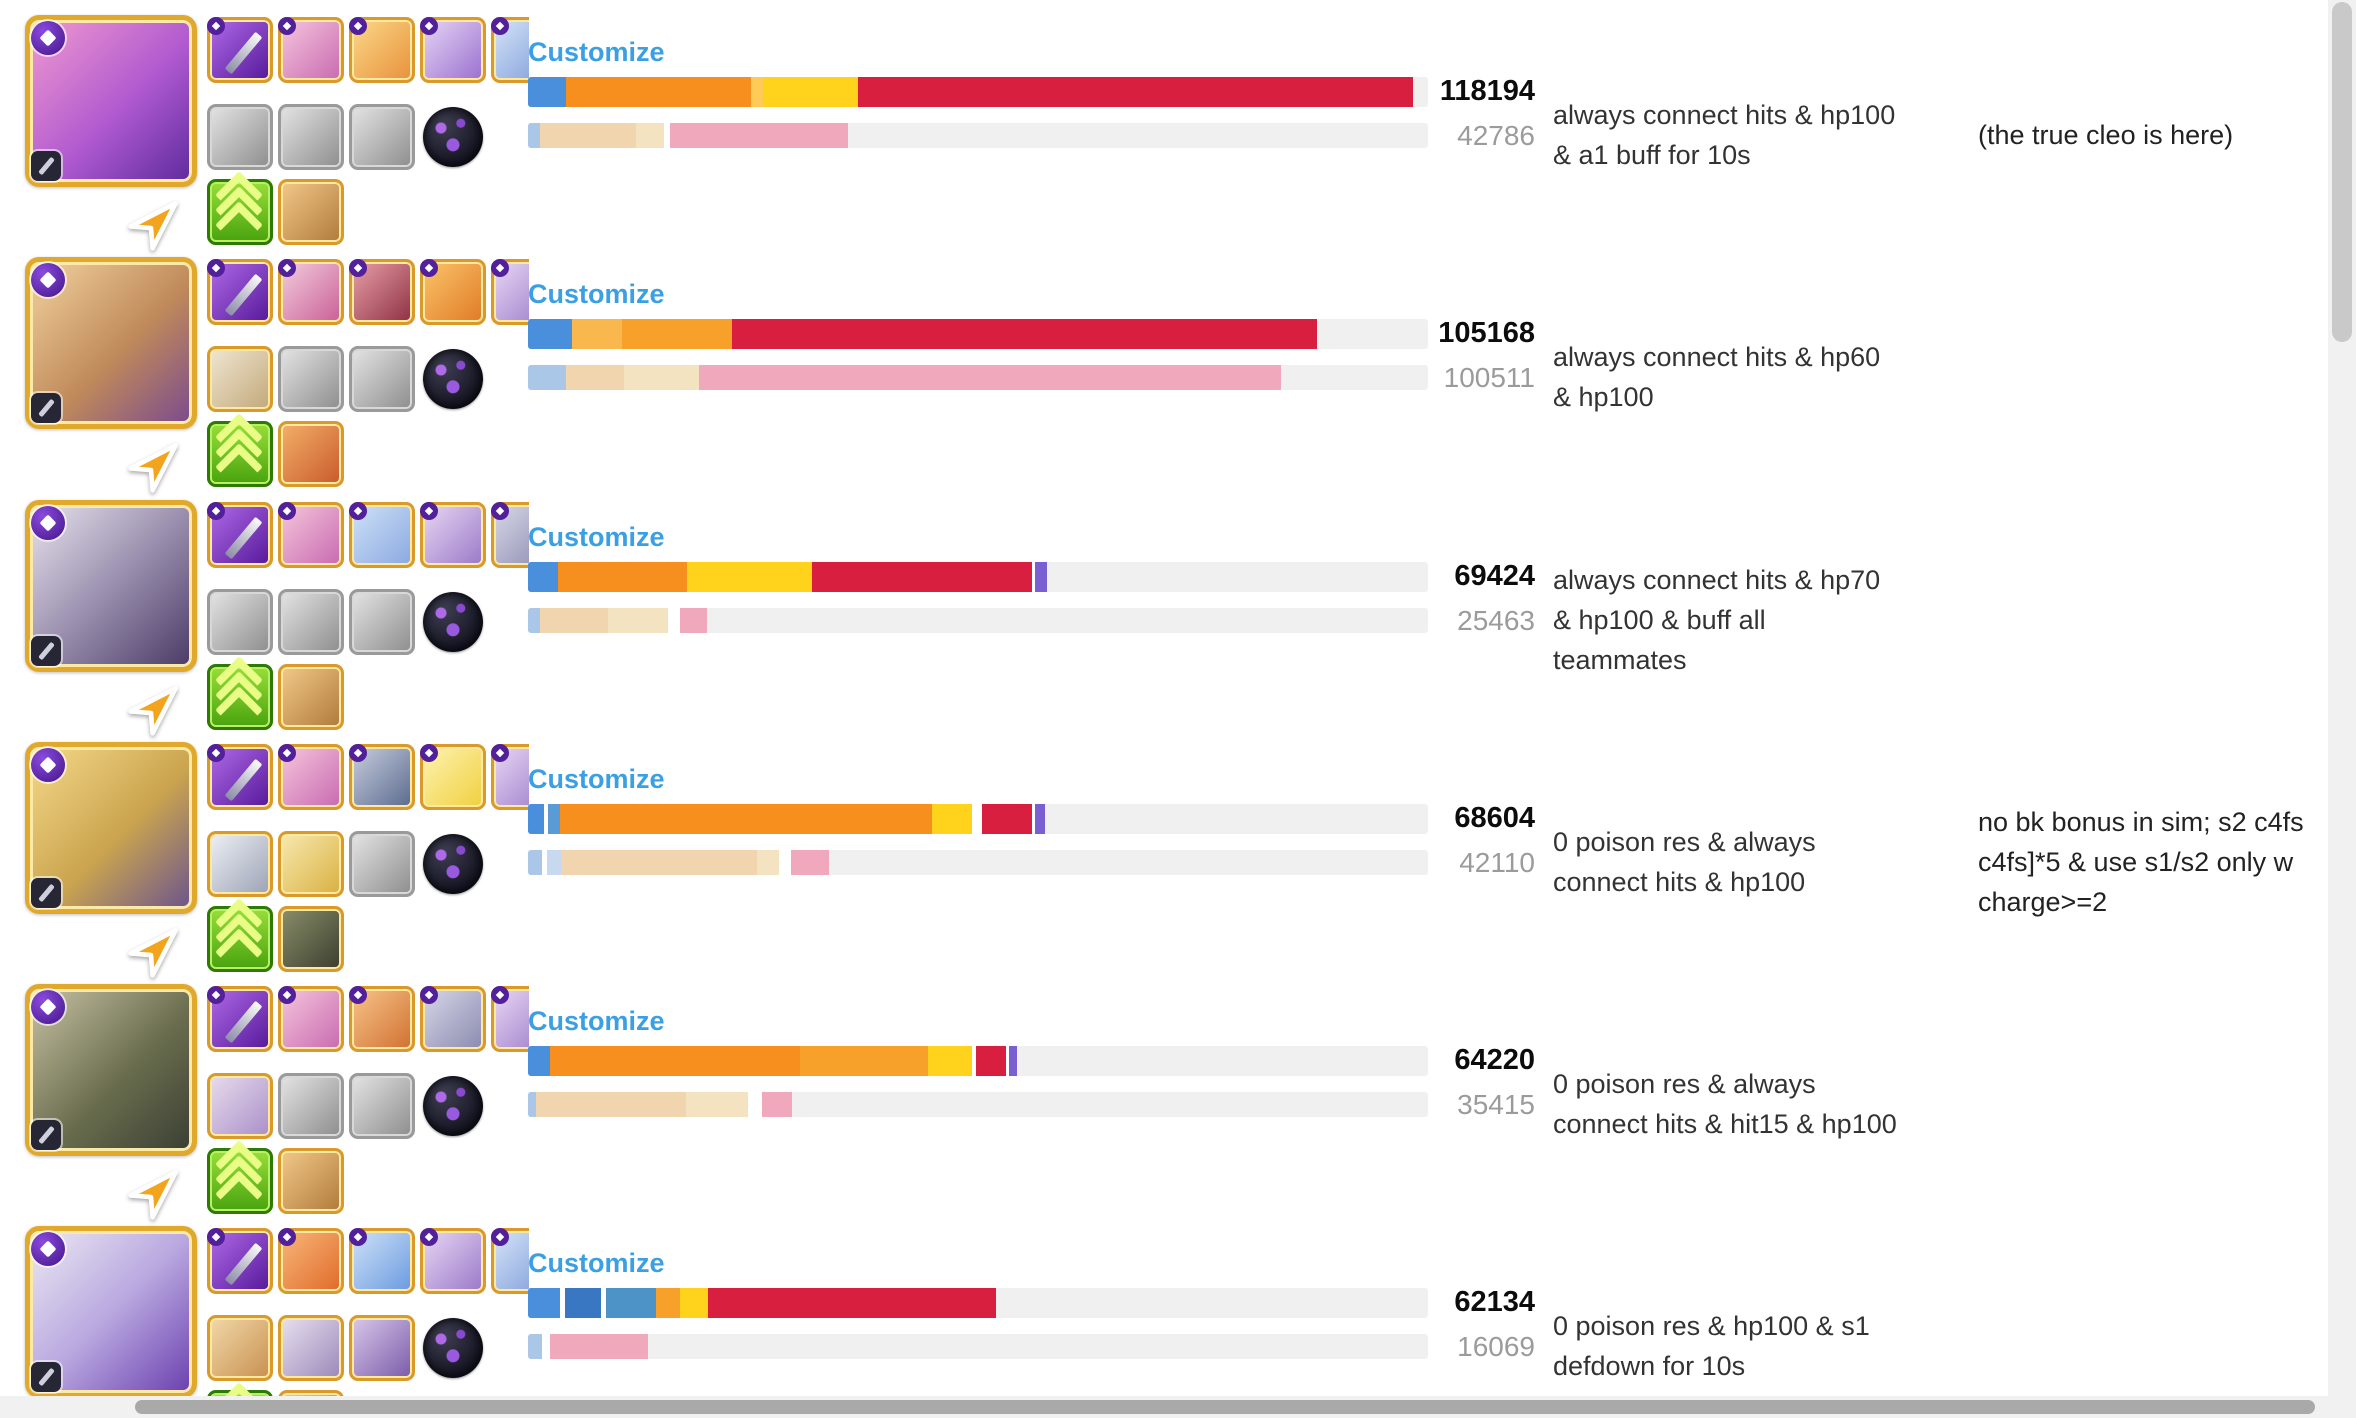 This screenshot has height=1418, width=2356. I want to click on horizontal-scrollbar-thumb, so click(1225, 1407).